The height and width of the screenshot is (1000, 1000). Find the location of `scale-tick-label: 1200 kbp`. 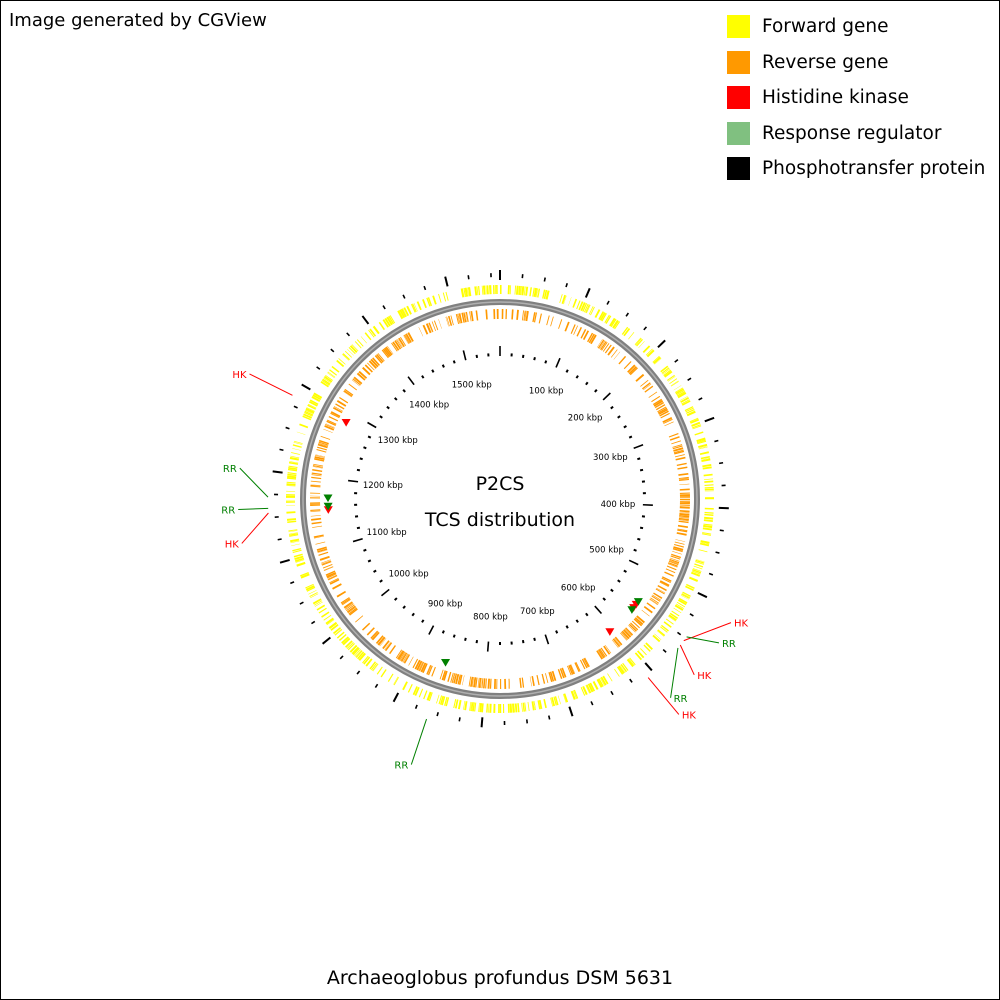

scale-tick-label: 1200 kbp is located at coordinates (383, 486).